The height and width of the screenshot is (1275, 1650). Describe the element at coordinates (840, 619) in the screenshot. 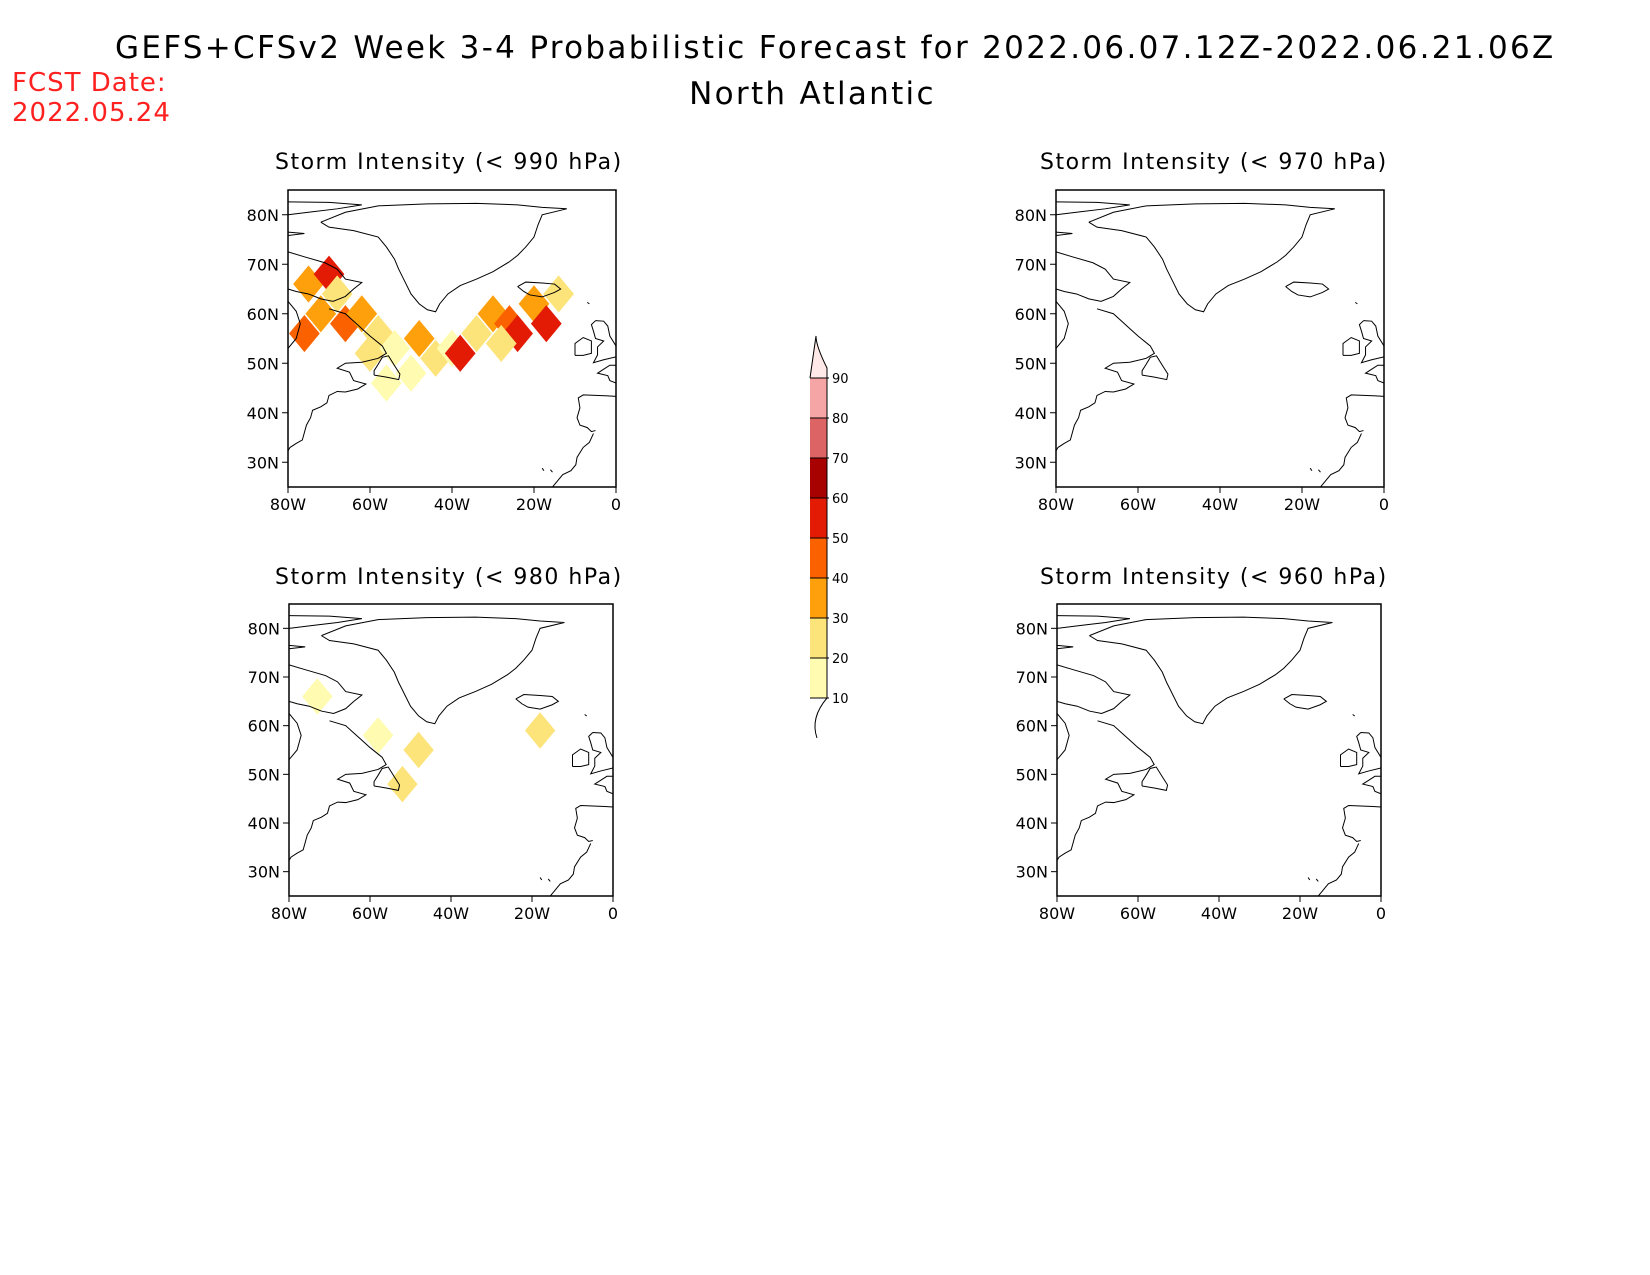

I see `colorbar-level-label: 30` at that location.